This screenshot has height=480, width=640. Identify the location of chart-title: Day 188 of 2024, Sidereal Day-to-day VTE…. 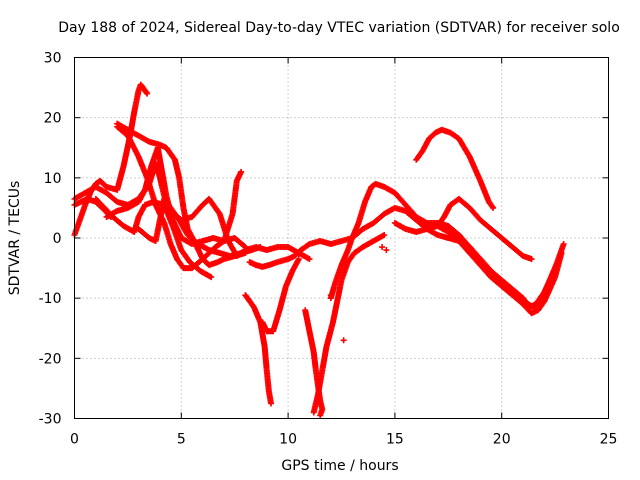
(339, 28).